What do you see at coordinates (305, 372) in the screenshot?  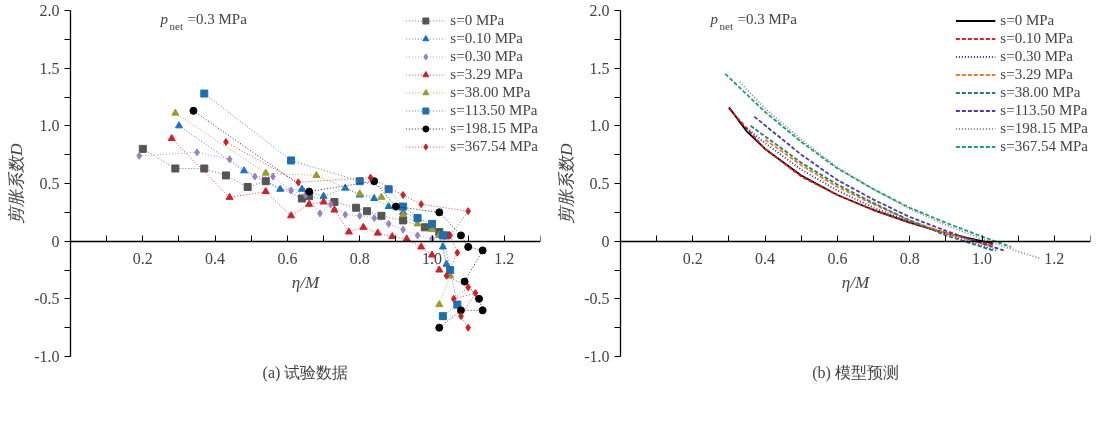 I see `text: (a) 试验数据` at bounding box center [305, 372].